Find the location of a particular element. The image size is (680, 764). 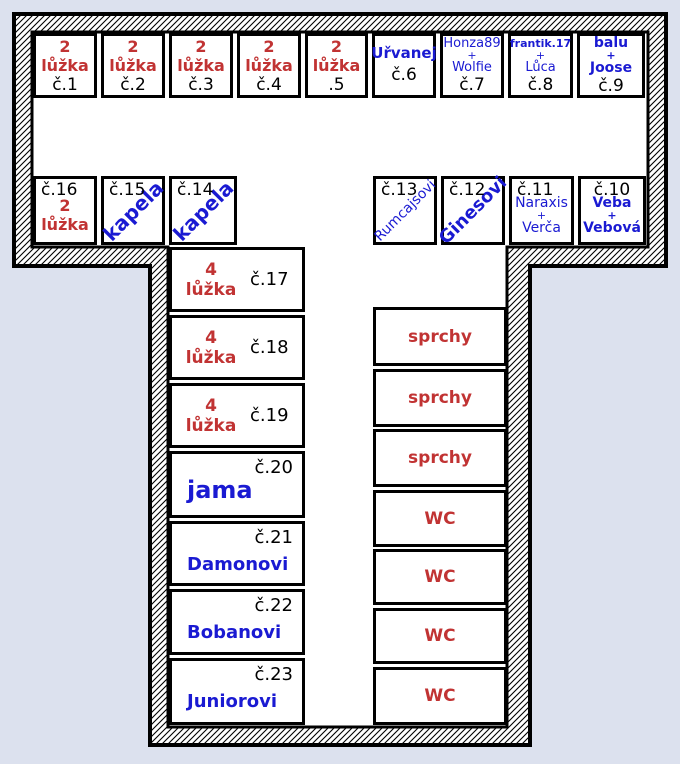

room-number: č.16 is located at coordinates (59, 190).